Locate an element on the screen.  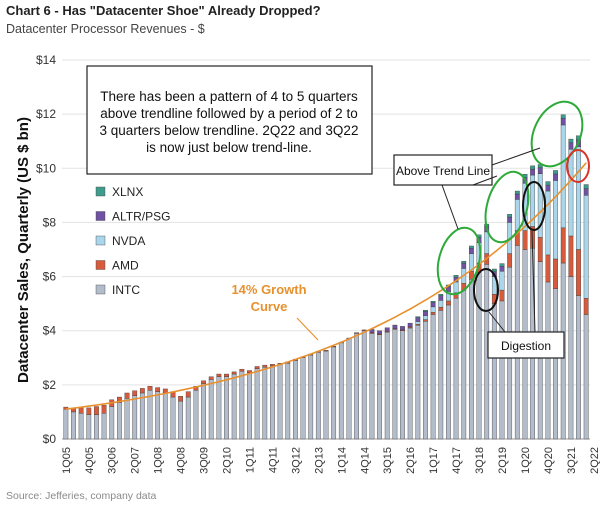
y-axis: $0 $2 $4 $6 $8 $10 $12 $14 is located at coordinates (46, 249).